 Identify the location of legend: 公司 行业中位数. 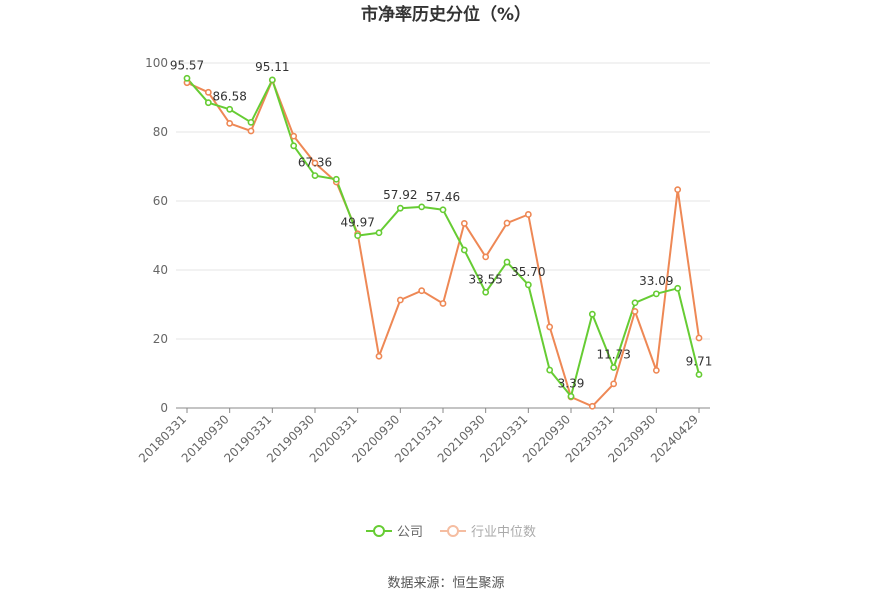
(451, 532).